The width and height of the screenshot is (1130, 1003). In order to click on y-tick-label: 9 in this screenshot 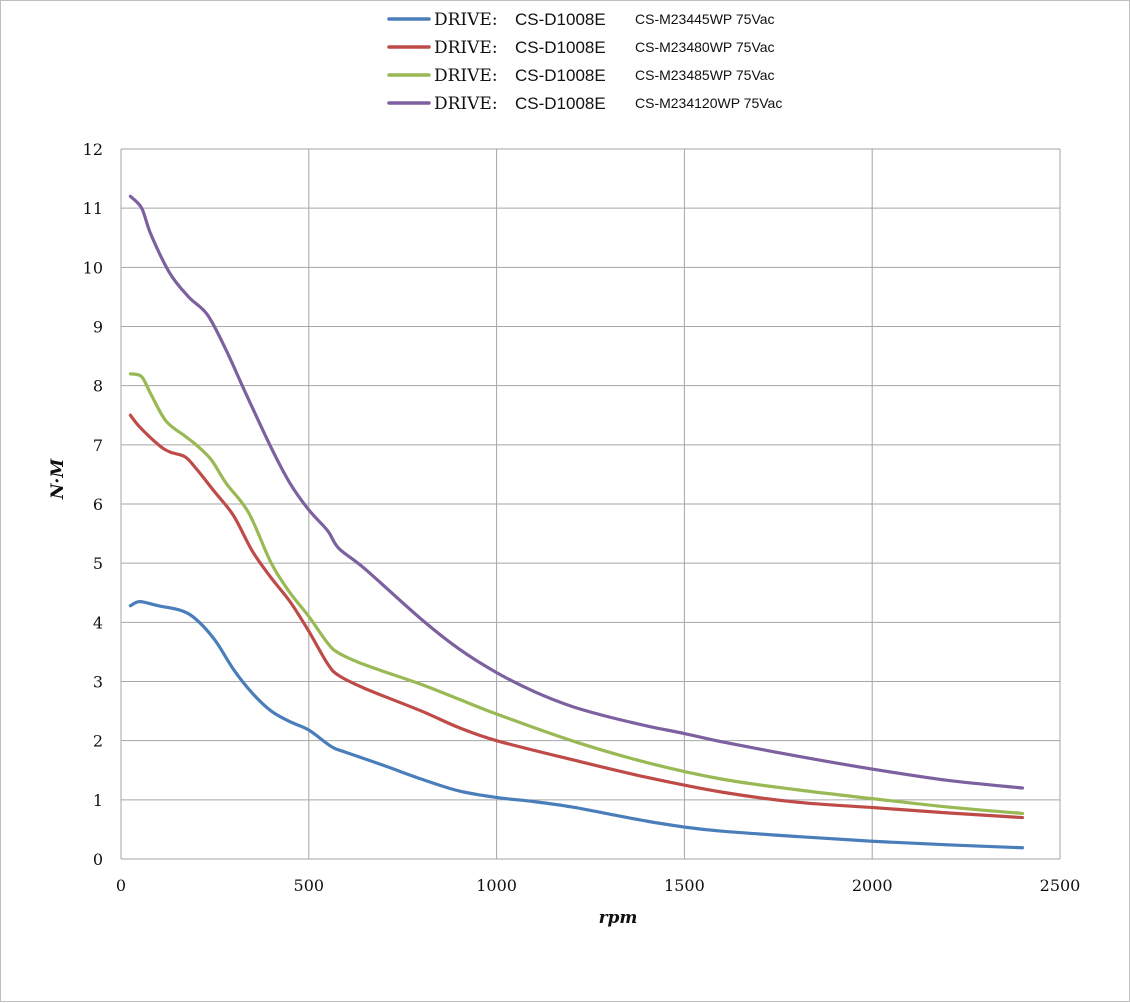, I will do `click(98, 327)`.